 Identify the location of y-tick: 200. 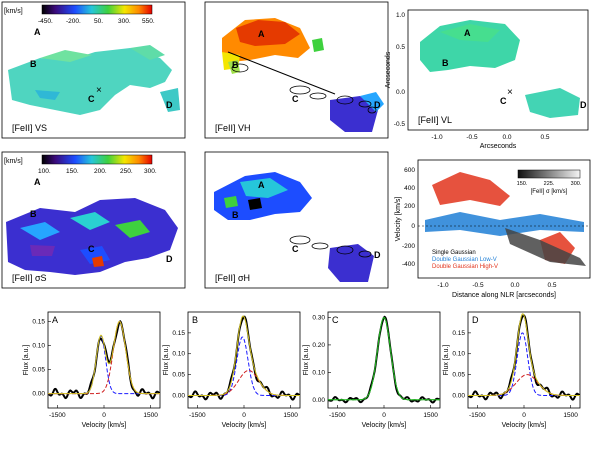
(409, 206).